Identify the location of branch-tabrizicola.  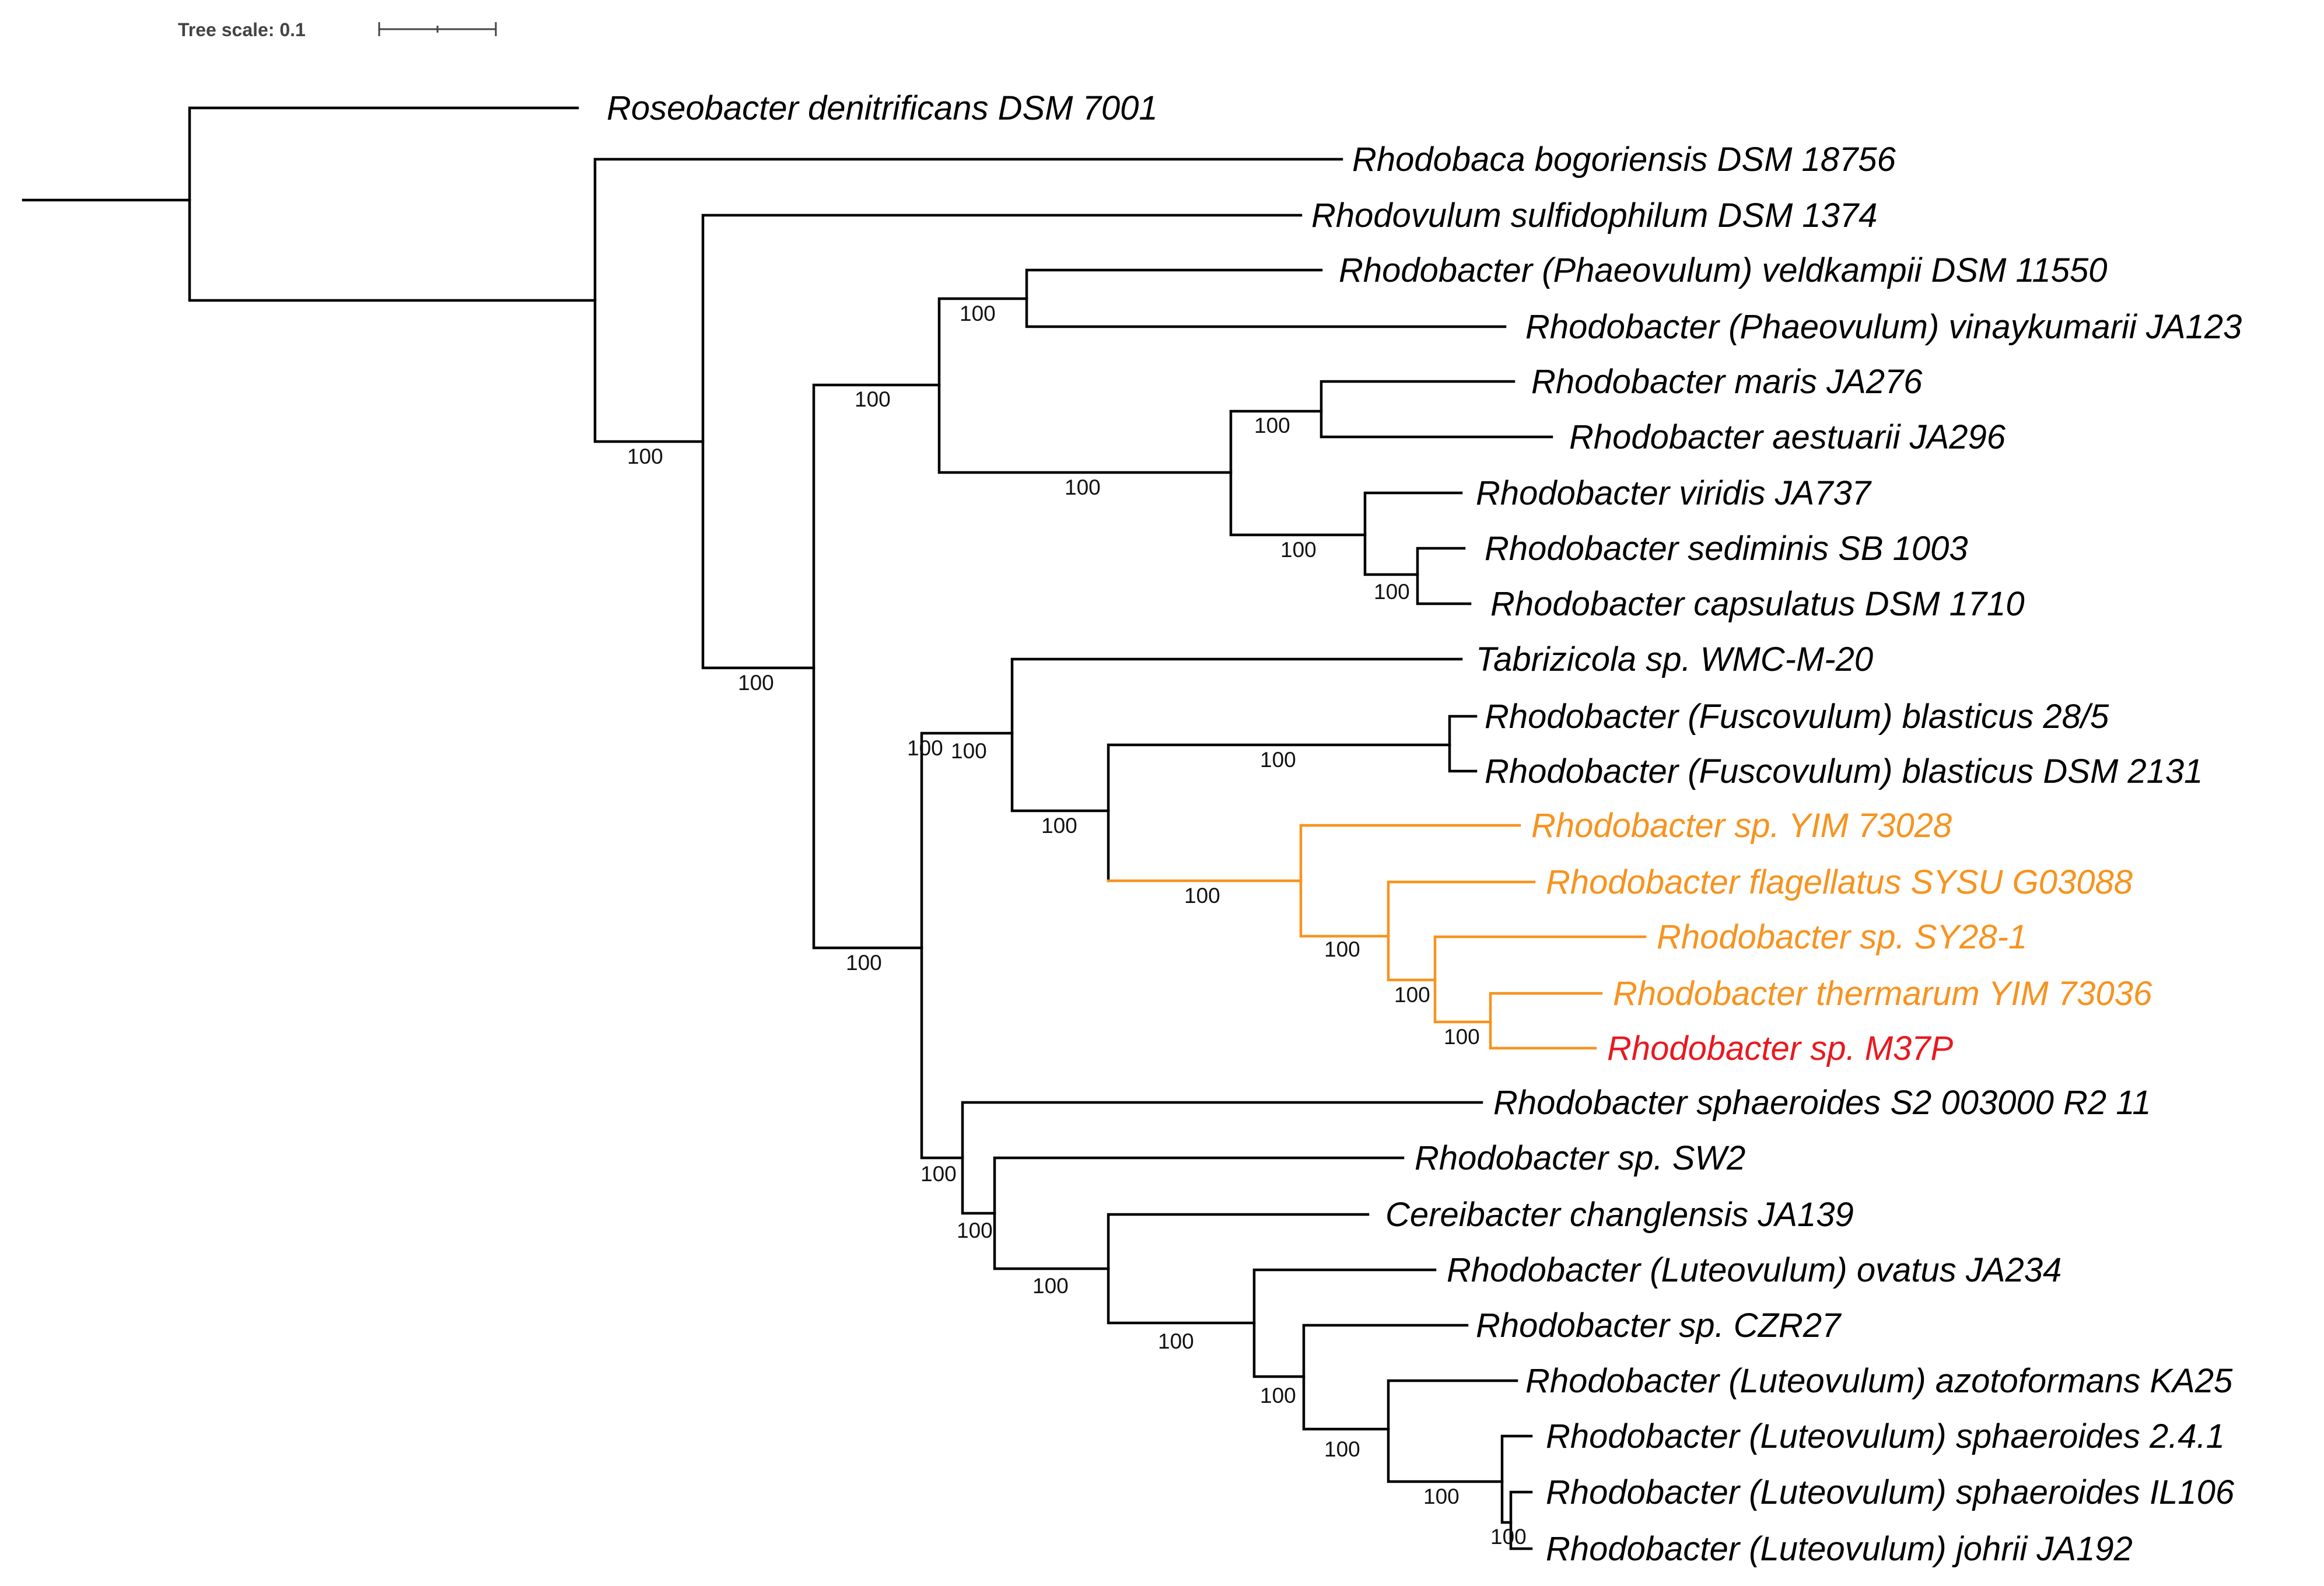
(1237, 735).